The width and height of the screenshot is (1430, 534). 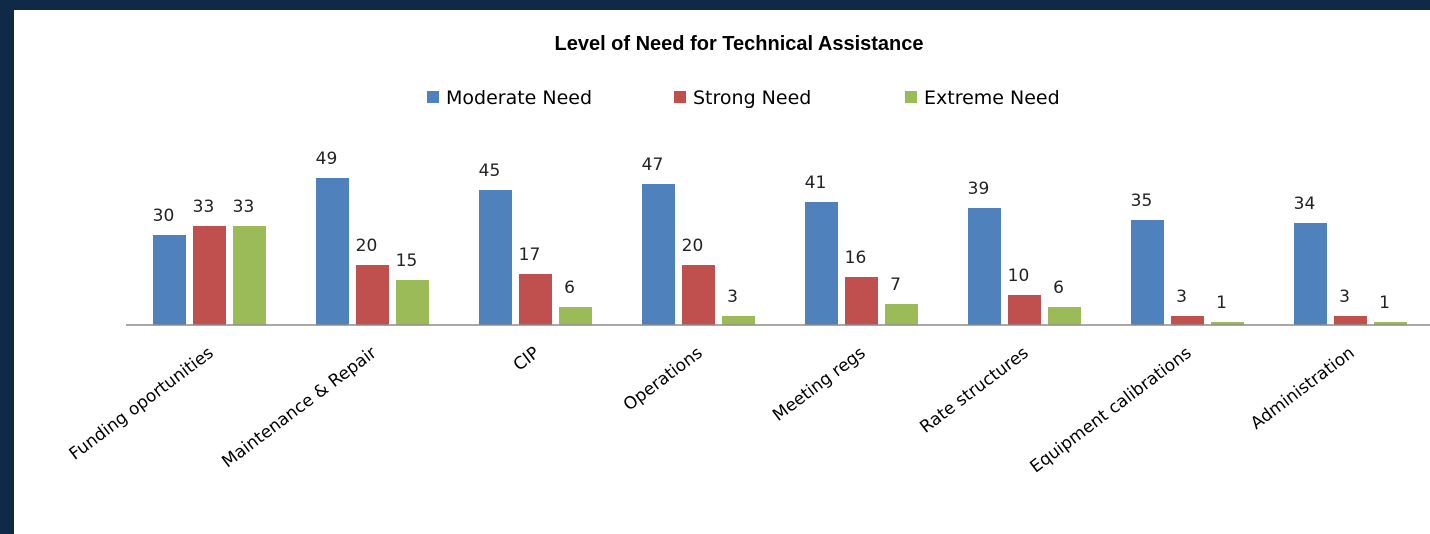 What do you see at coordinates (209, 275) in the screenshot?
I see `bar-strong-need-funding-oportunities` at bounding box center [209, 275].